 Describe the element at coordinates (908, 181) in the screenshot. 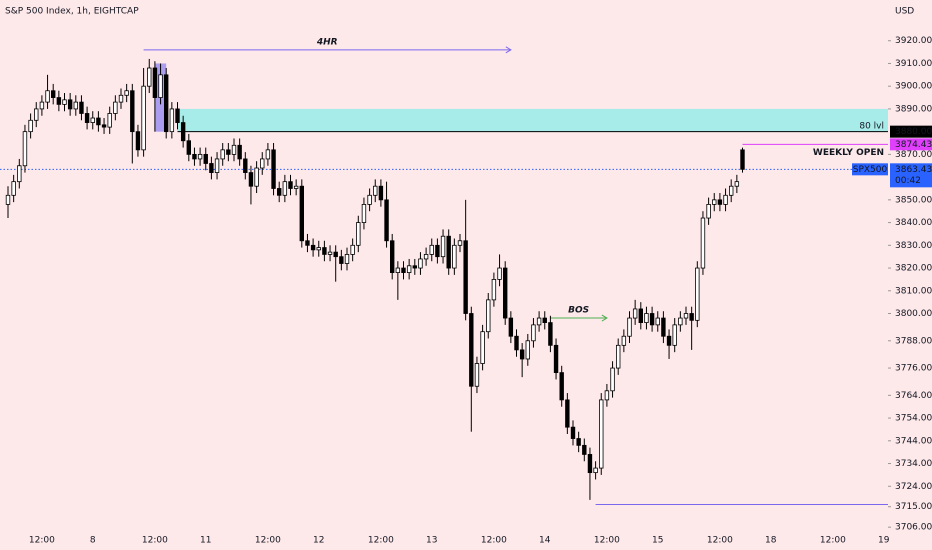

I see `countdown: 00:42` at that location.